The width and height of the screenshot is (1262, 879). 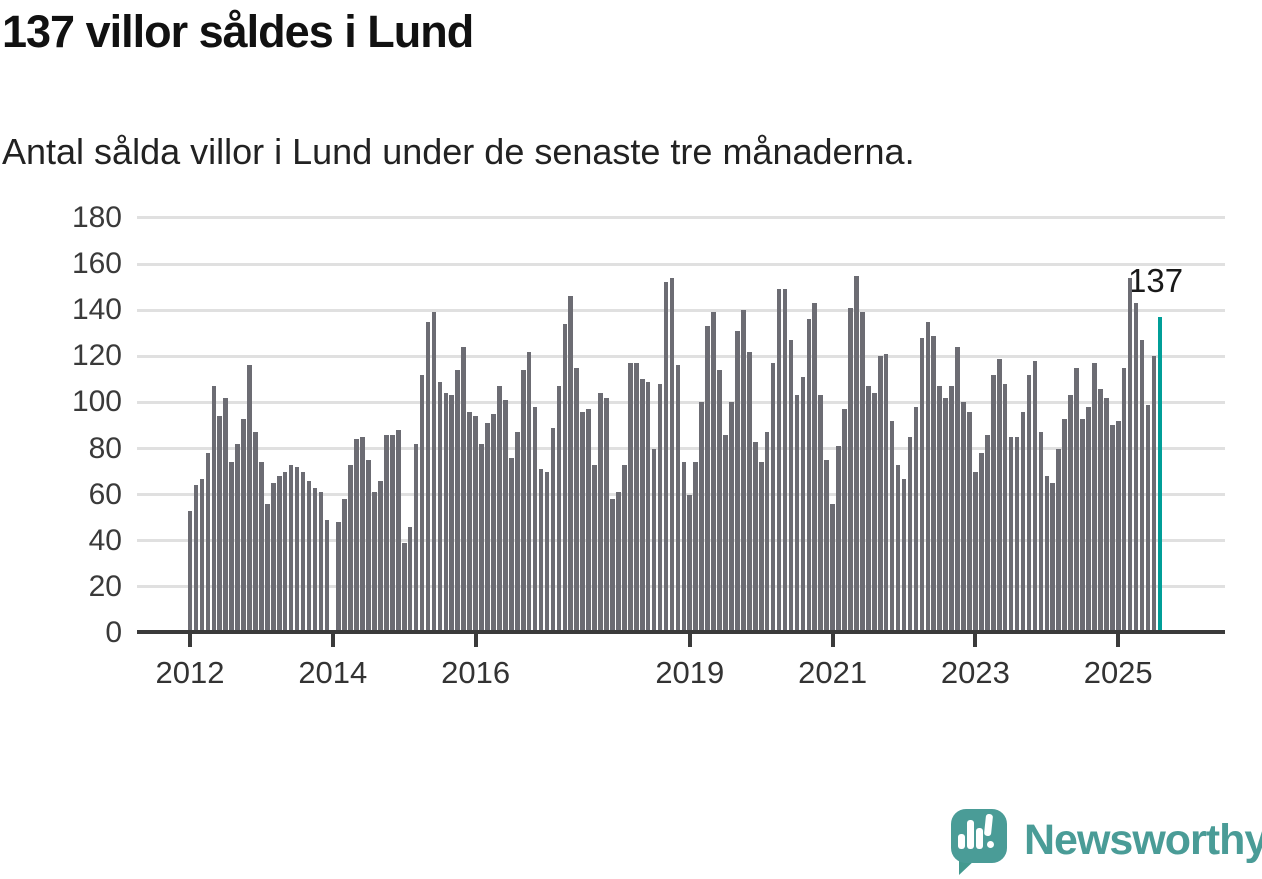 I want to click on x-axis-line, so click(x=681, y=632).